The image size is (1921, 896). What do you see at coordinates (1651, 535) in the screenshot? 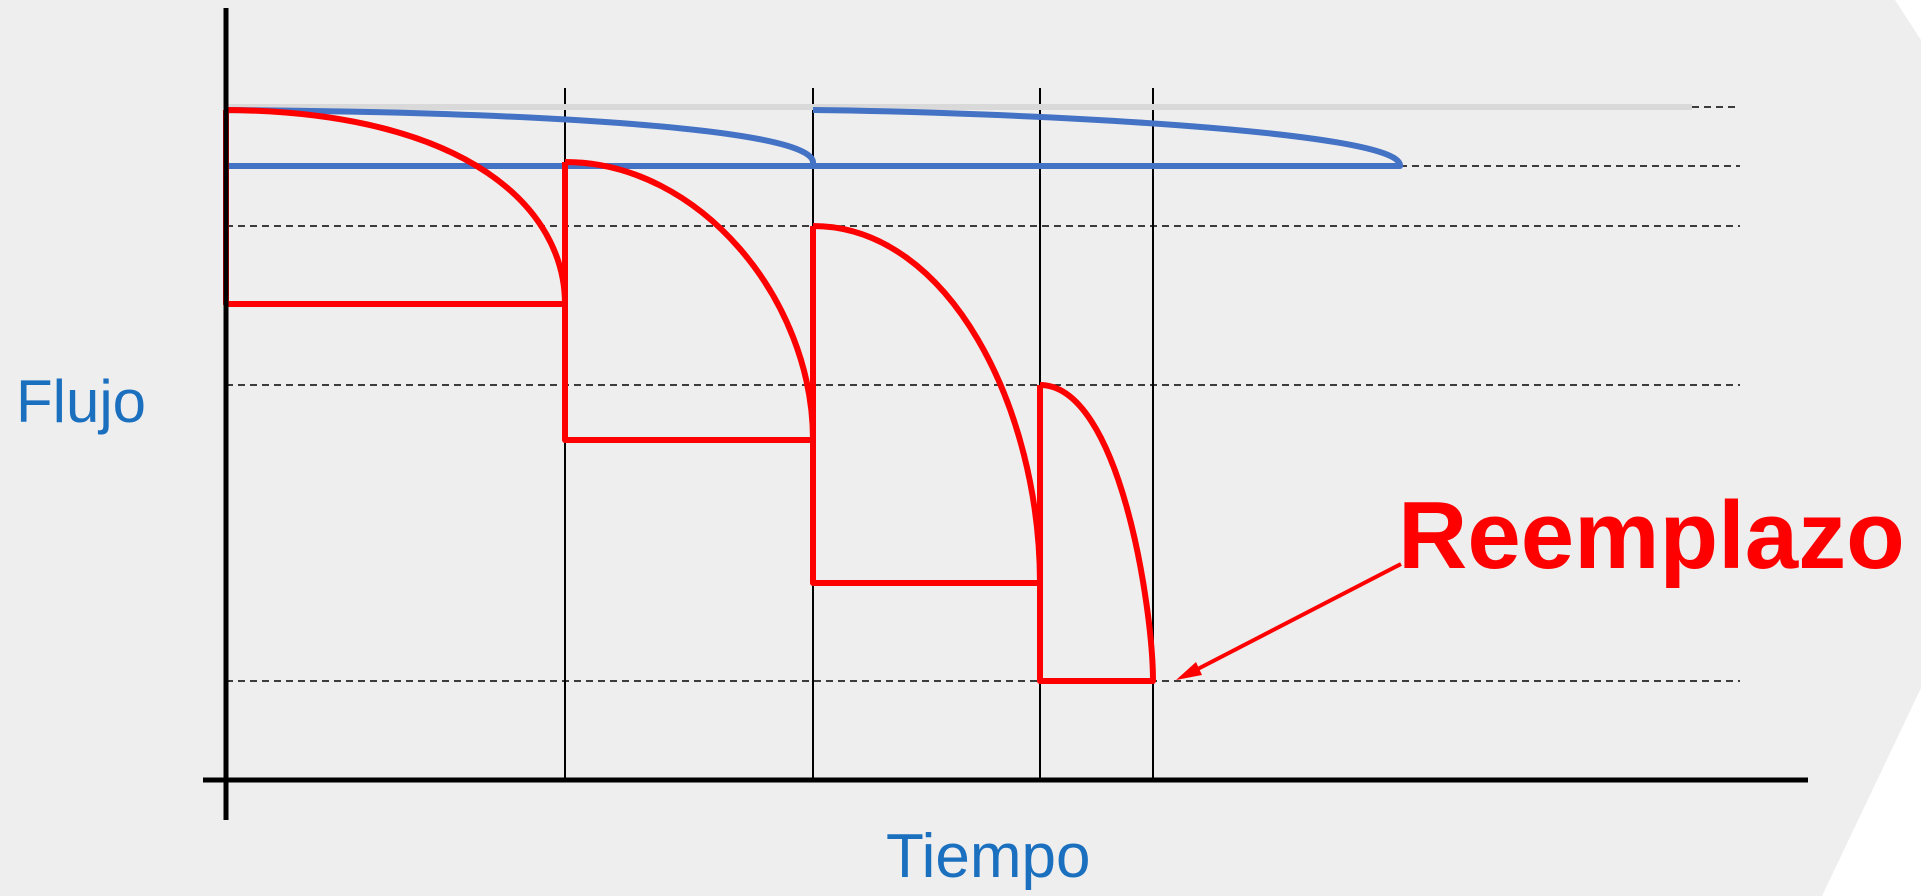
I see `replacement-annotation: Reemplazo` at bounding box center [1651, 535].